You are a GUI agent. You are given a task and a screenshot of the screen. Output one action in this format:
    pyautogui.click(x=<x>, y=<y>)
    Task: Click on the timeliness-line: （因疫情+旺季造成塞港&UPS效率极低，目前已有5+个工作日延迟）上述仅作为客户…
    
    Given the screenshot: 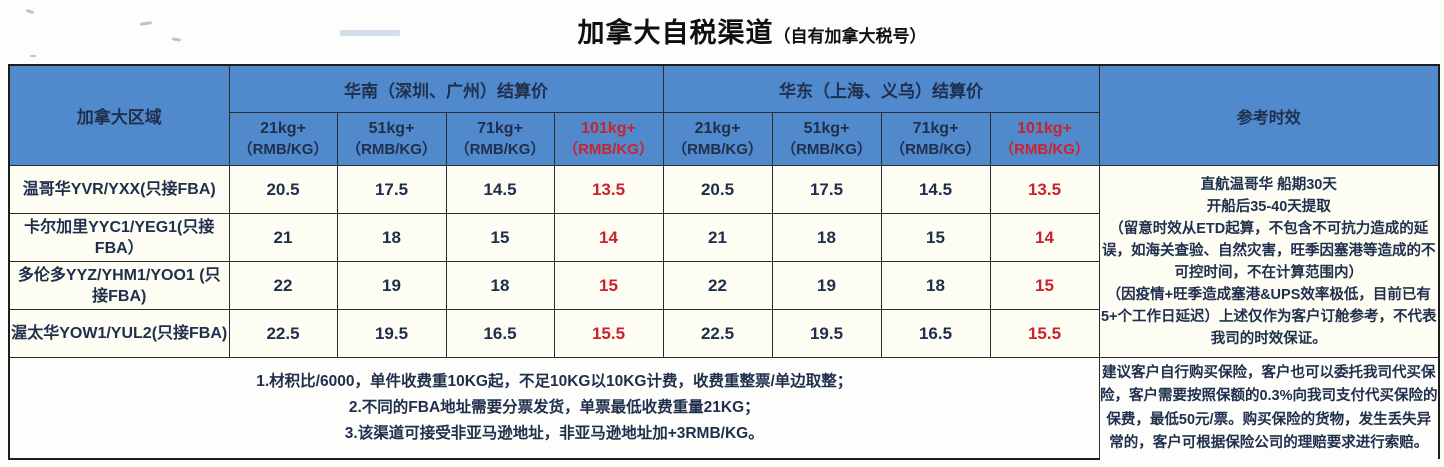 What is the action you would take?
    pyautogui.click(x=1268, y=316)
    